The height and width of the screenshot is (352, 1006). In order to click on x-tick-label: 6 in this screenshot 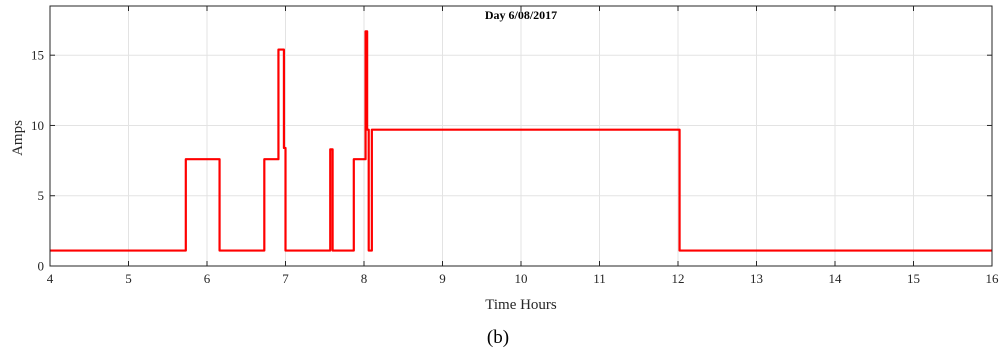, I will do `click(207, 278)`.